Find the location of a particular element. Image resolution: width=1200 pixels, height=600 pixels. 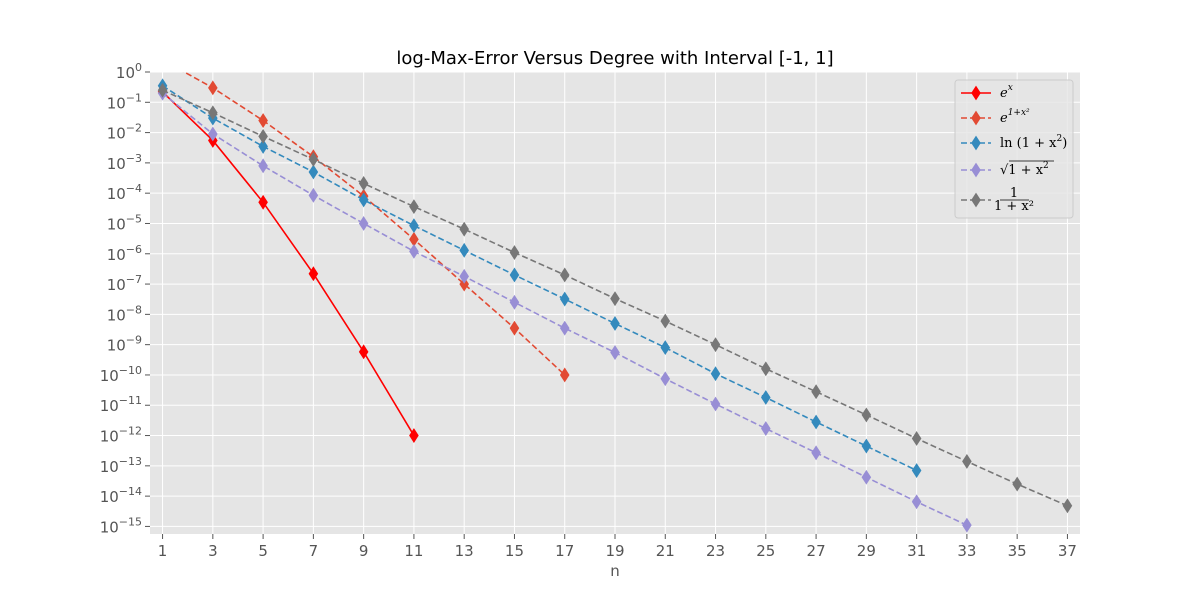

x-tick-label: 15 is located at coordinates (514, 551).